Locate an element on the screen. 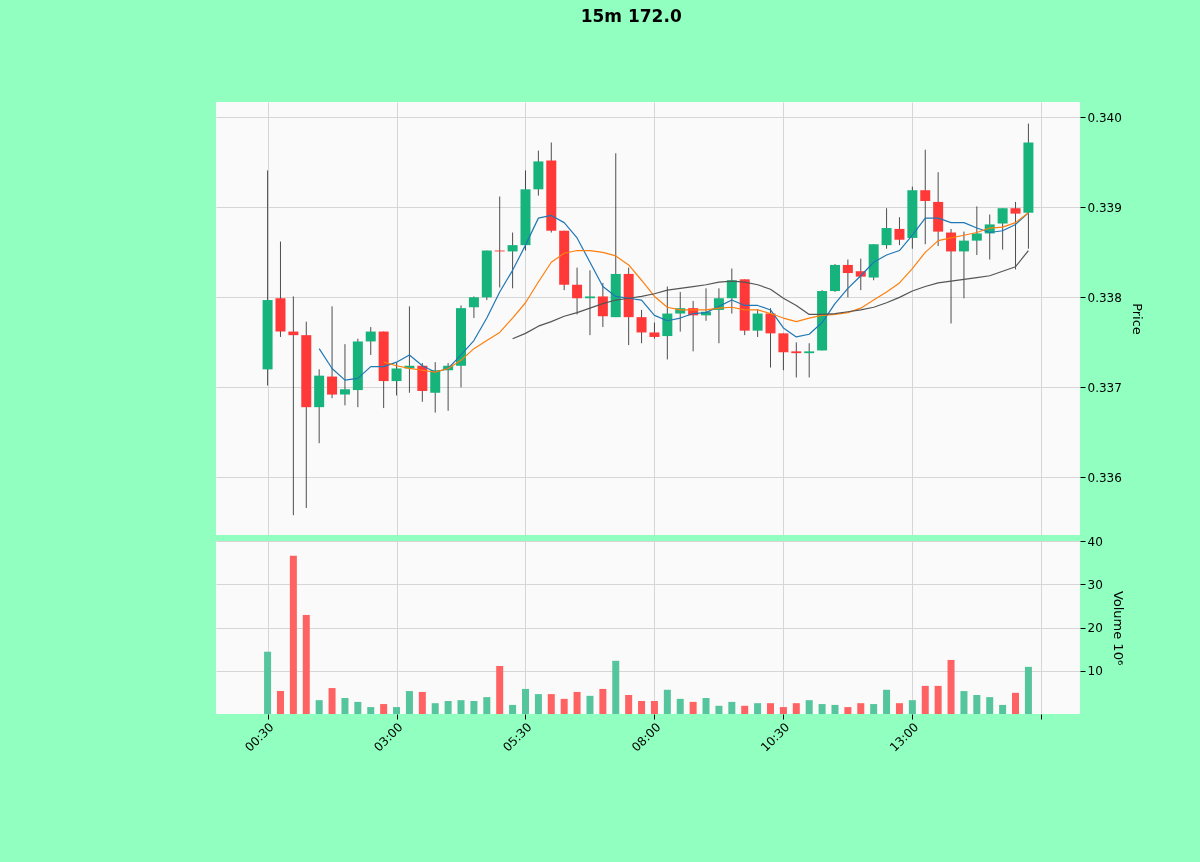 The image size is (1200, 862). line-series is located at coordinates (771, 294).